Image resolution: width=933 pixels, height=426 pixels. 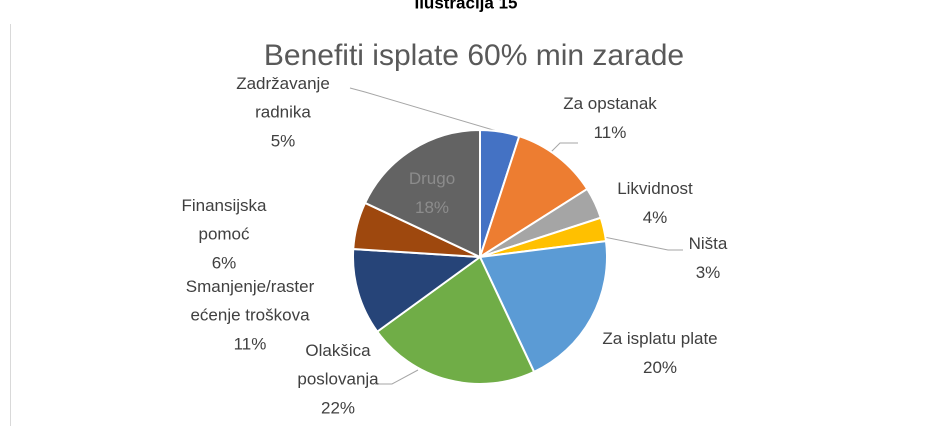 What do you see at coordinates (465, 6) in the screenshot?
I see `caption: Ilustracija 15` at bounding box center [465, 6].